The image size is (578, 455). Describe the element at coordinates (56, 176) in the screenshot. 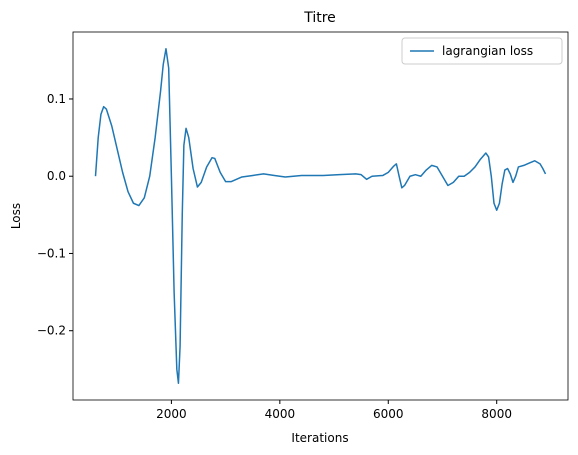

I see `y-tick-label: 0.0` at that location.